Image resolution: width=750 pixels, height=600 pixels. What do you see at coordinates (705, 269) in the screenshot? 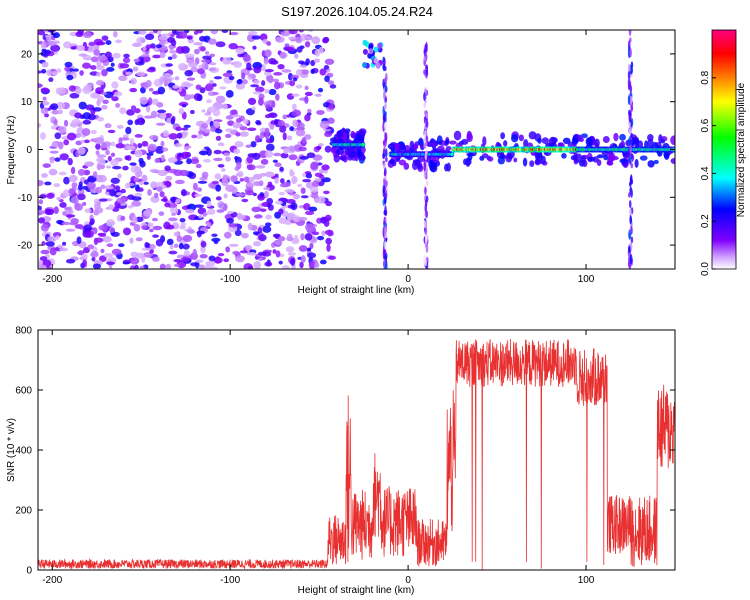
I see `colorbar-tick-label: 0.0` at bounding box center [705, 269].